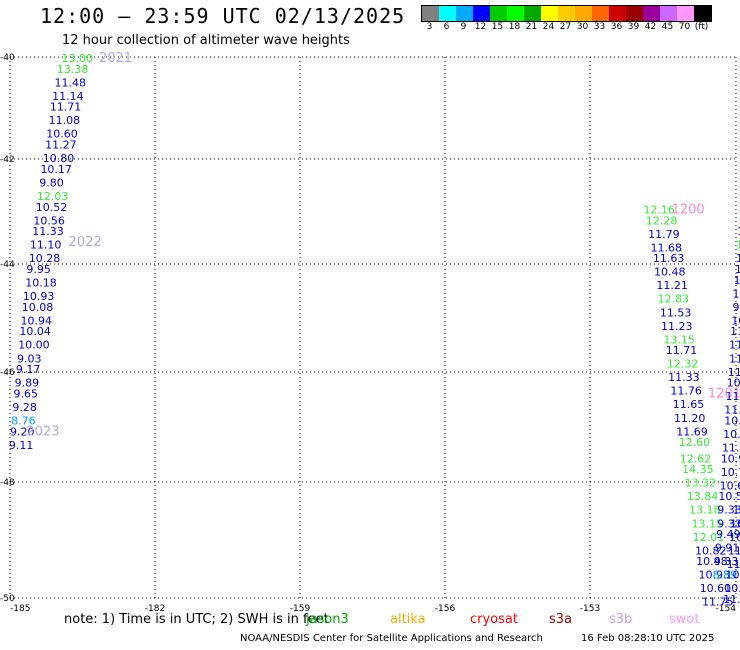 Image resolution: width=740 pixels, height=650 pixels. Describe the element at coordinates (73, 69) in the screenshot. I see `wave-height-label: 13.38` at that location.